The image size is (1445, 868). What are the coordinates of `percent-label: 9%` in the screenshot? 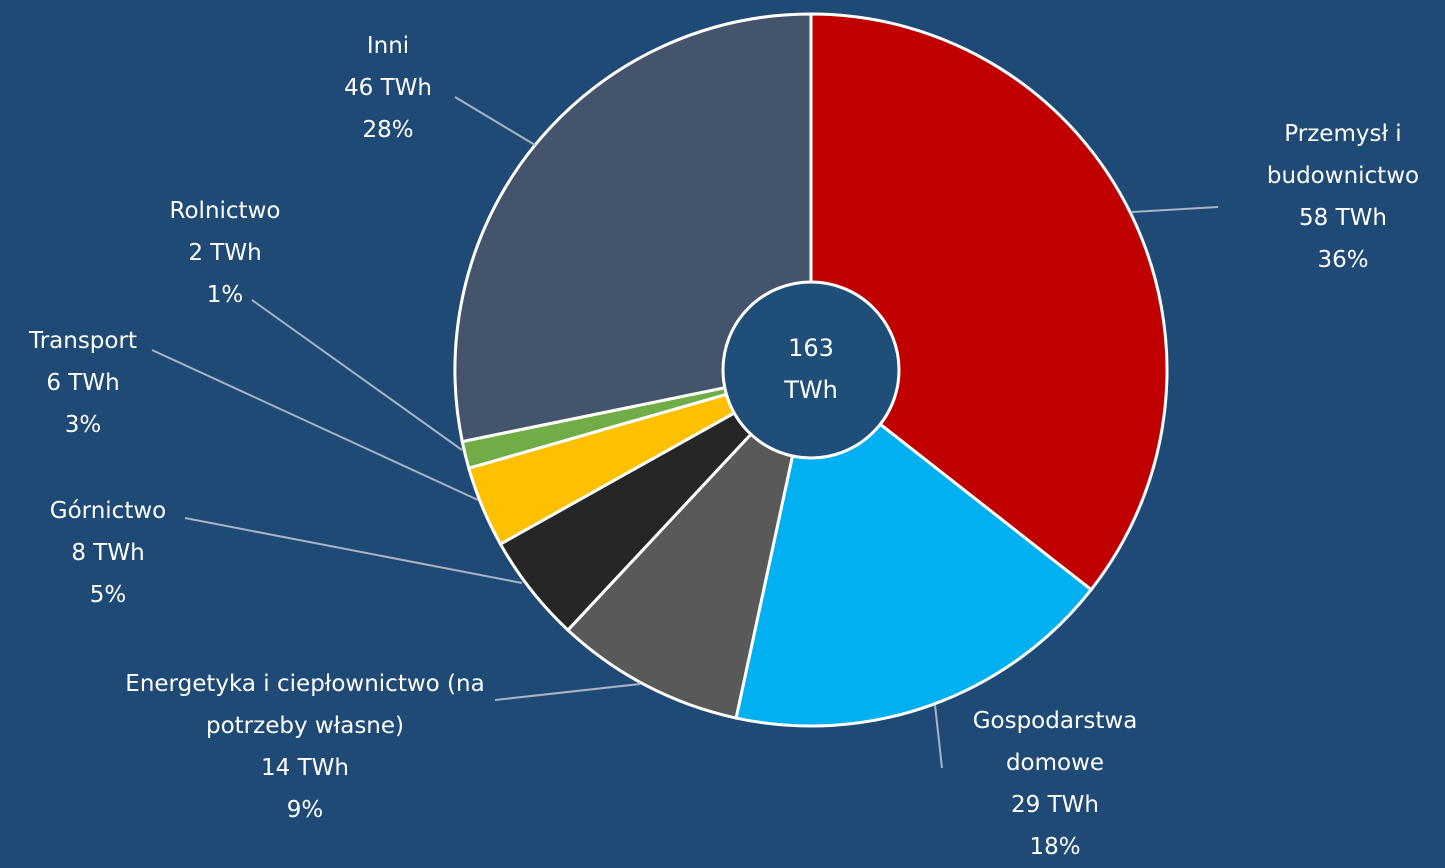 It's located at (305, 810).